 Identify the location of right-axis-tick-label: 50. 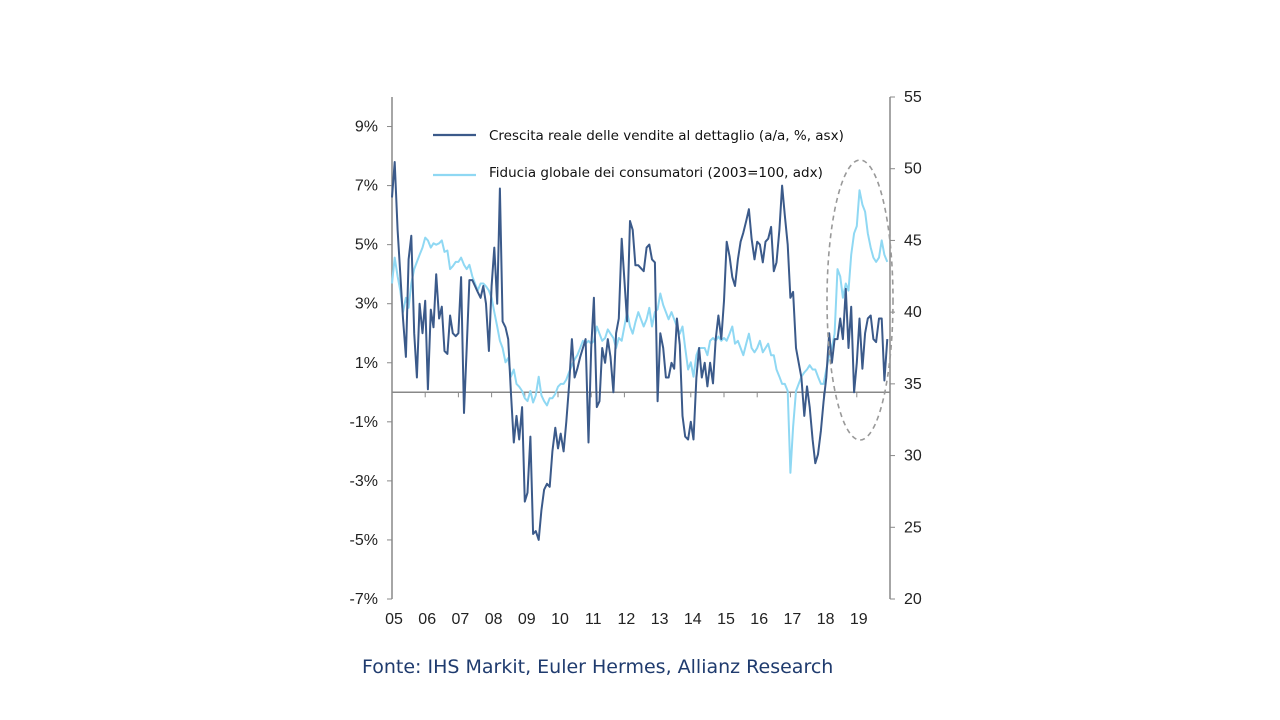
(913, 169).